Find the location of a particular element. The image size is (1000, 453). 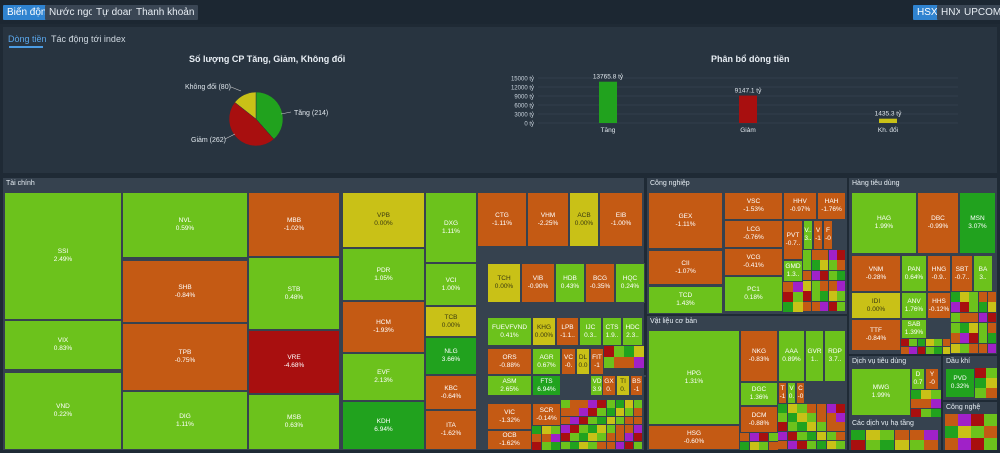

stock-tile-tcd: TCD 1.43% is located at coordinates (685, 300).